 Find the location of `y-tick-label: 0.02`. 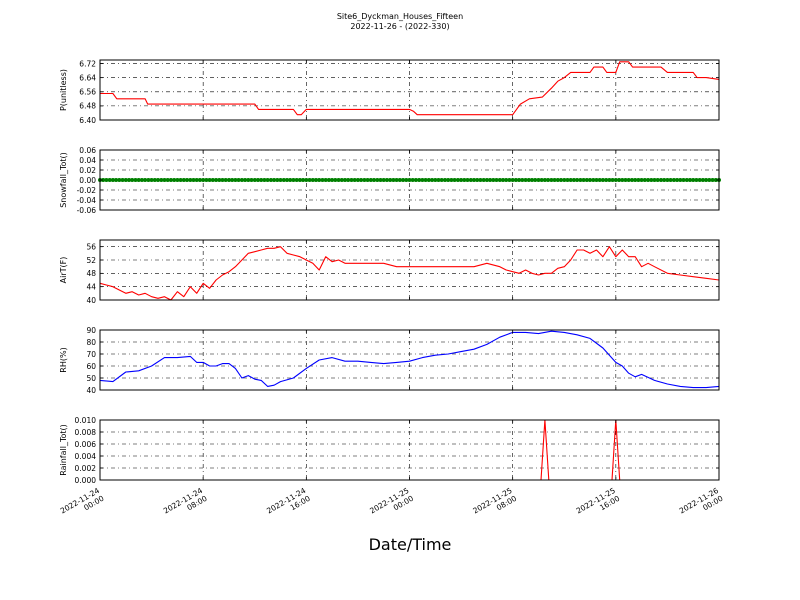

y-tick-label: 0.02 is located at coordinates (87, 170).